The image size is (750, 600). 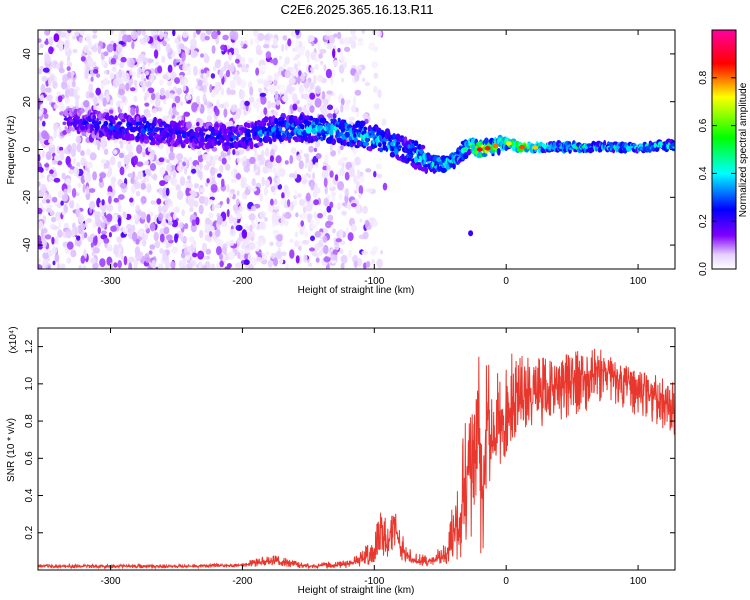 What do you see at coordinates (703, 221) in the screenshot?
I see `colorbar-tick-label: 0.2` at bounding box center [703, 221].